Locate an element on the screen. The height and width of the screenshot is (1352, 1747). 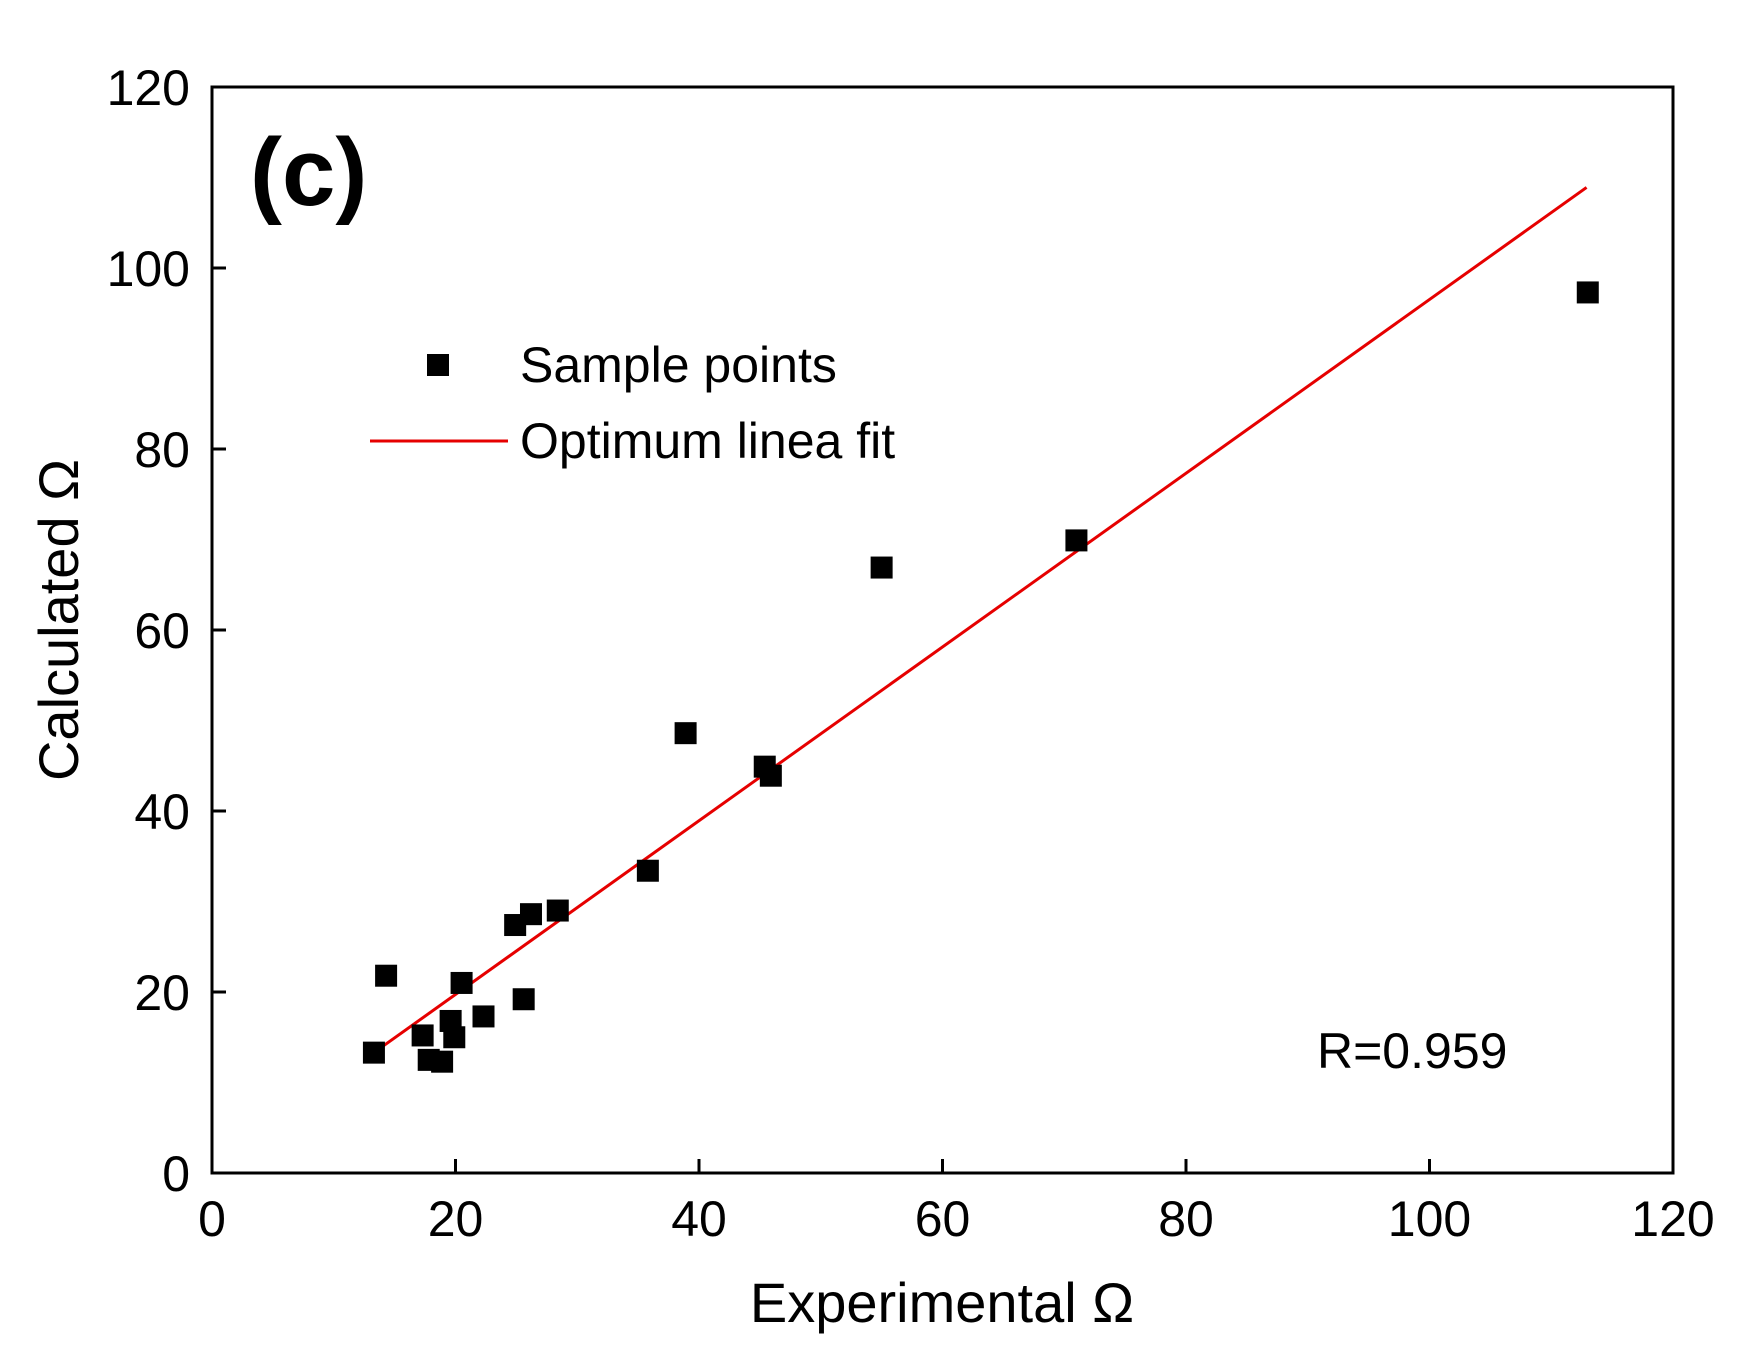
y-tick-label: 60 is located at coordinates (162, 631).